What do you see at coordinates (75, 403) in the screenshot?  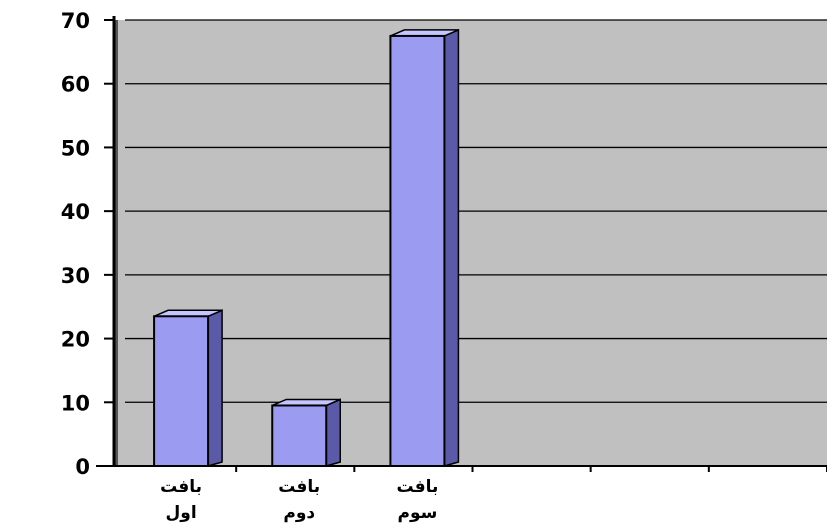 I see `y-tick-label: 10` at bounding box center [75, 403].